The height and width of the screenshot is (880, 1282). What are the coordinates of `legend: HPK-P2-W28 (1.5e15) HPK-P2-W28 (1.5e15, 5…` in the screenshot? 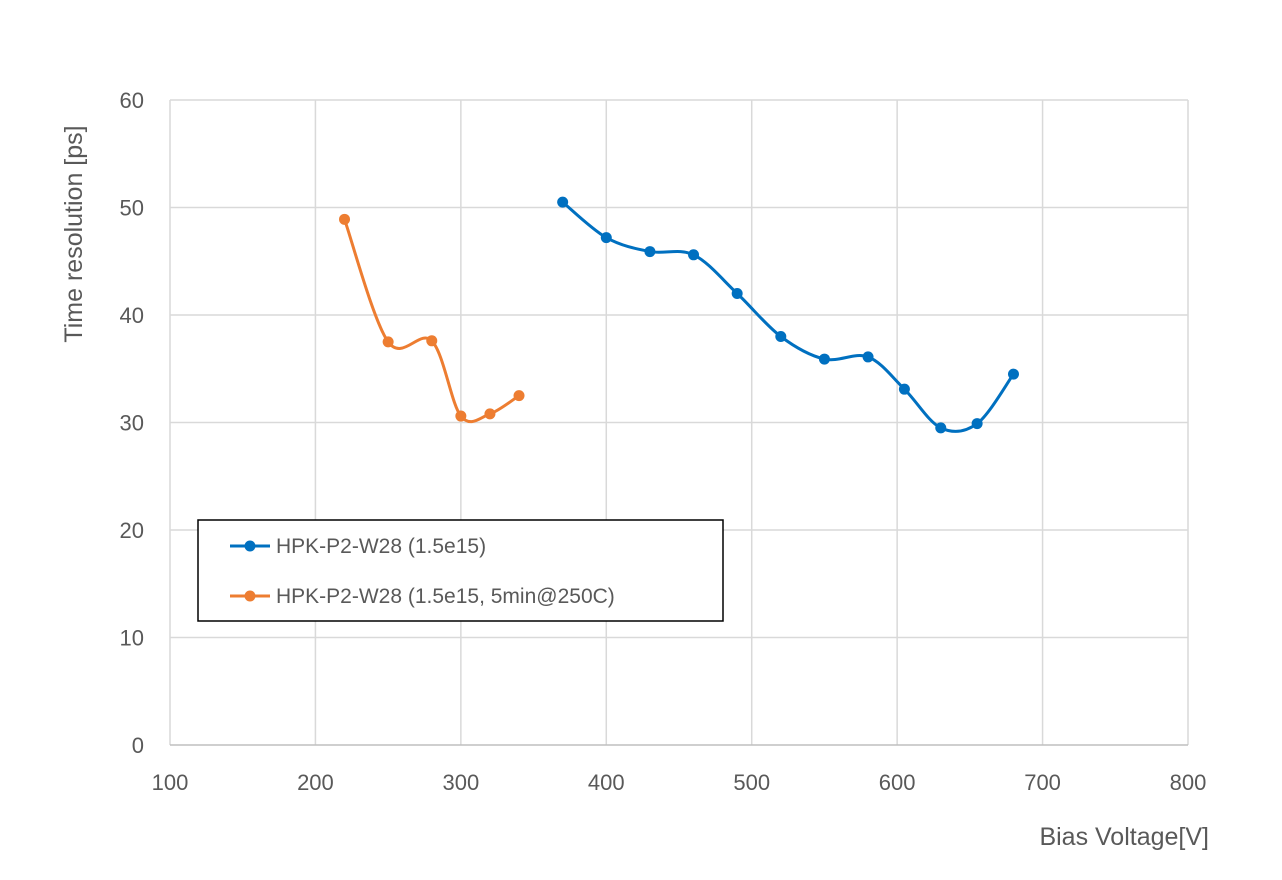 It's located at (460, 570).